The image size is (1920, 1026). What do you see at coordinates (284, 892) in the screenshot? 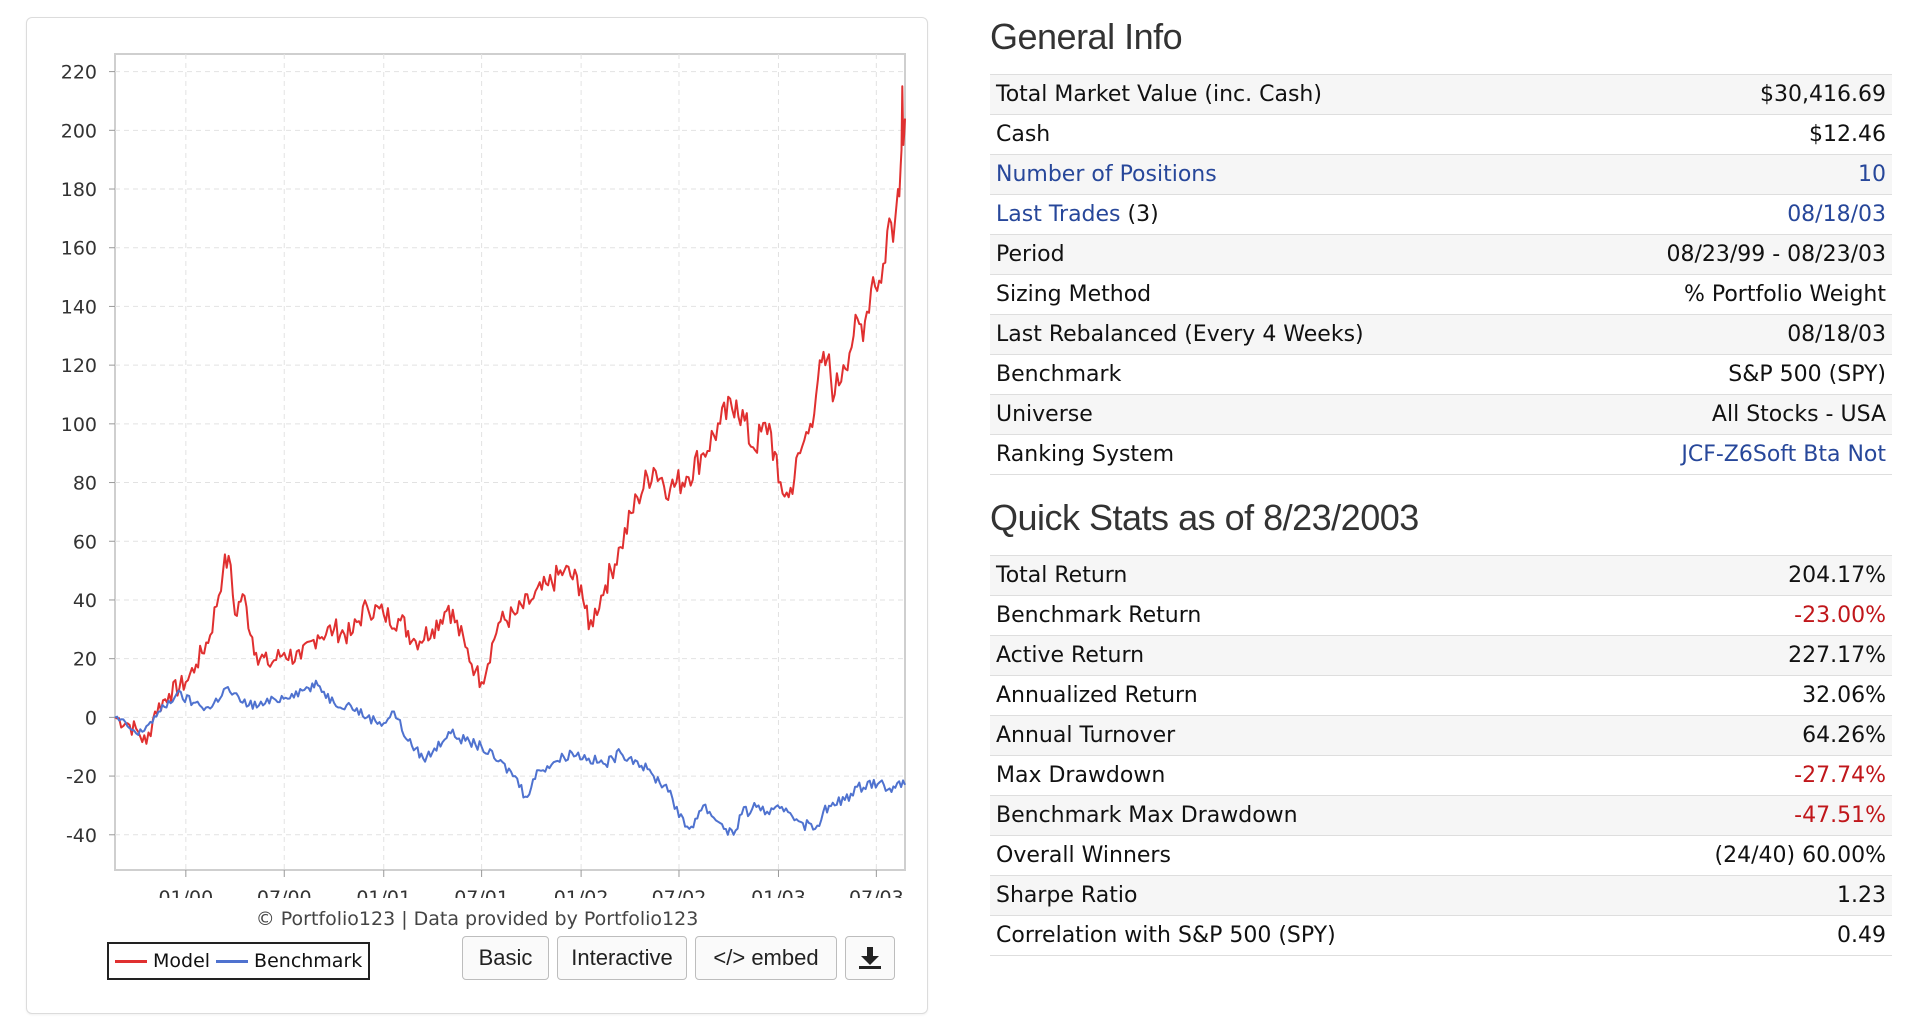
I see `x-tick-label: 07/00` at bounding box center [284, 892].